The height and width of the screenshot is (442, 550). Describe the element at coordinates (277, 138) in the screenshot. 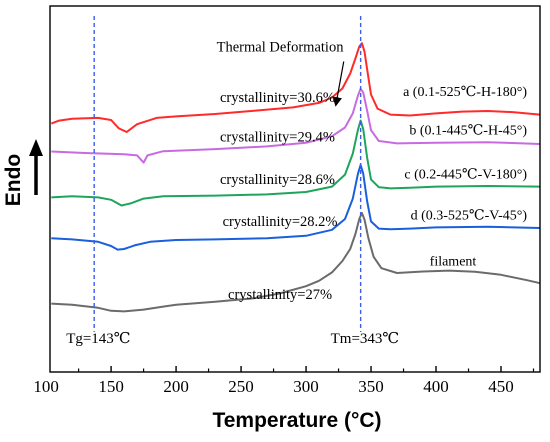

I see `crystallinity-label-2: crystallinity=29.4%` at that location.